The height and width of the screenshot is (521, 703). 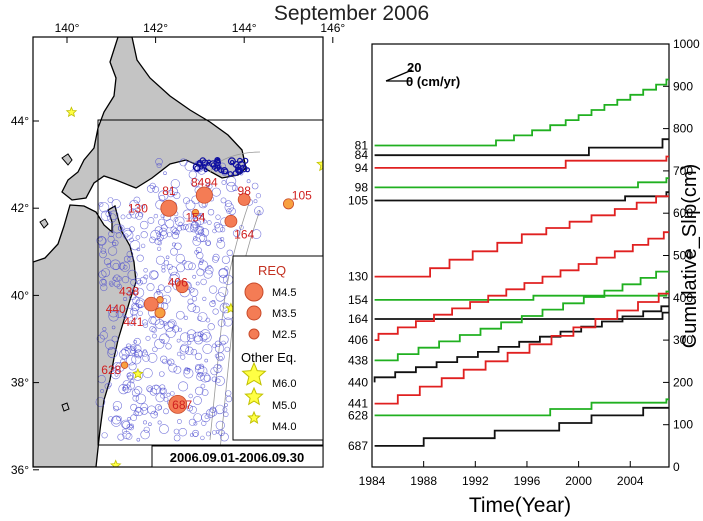 I want to click on req-label: 105, so click(x=302, y=195).